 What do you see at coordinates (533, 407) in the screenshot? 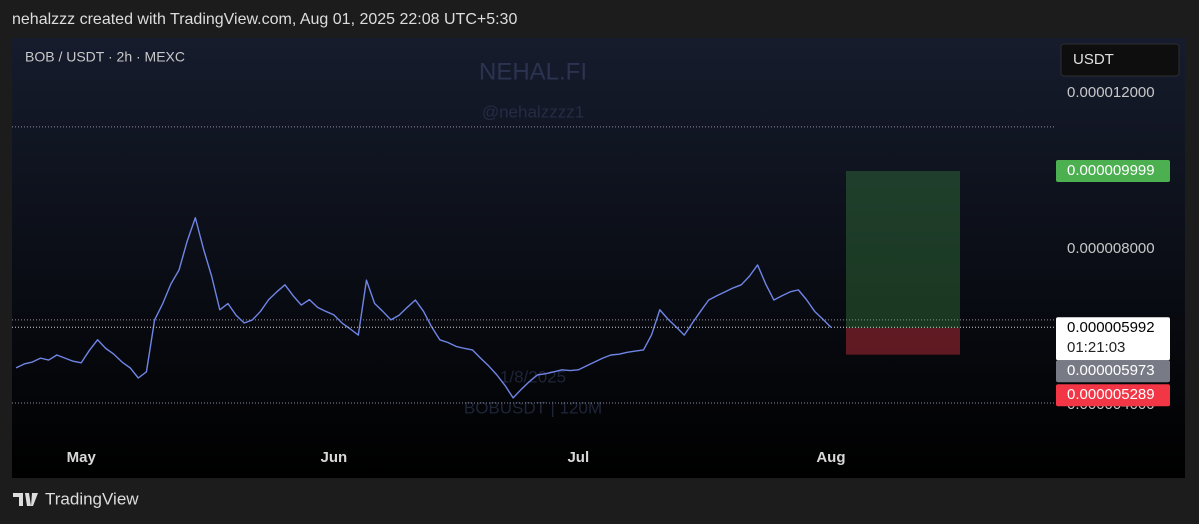
I see `watermark: BOBUSDT | 120M` at bounding box center [533, 407].